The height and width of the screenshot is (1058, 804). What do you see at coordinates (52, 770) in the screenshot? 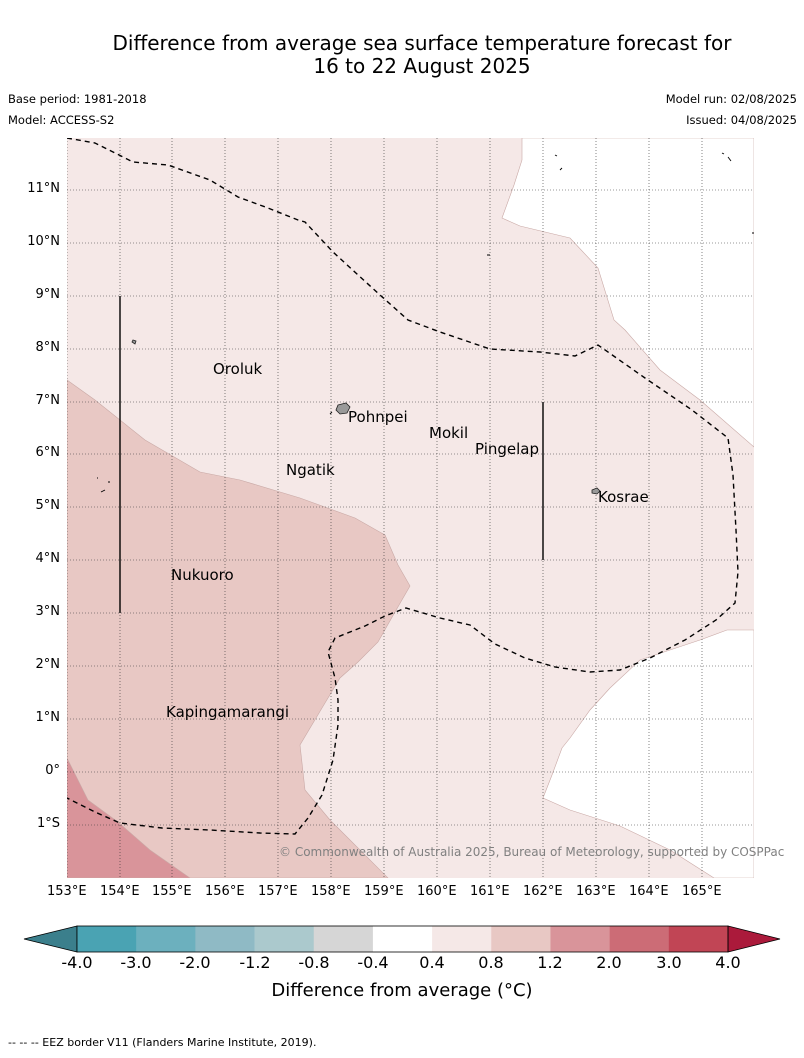
I see `lat-label-0: 0°` at bounding box center [52, 770].